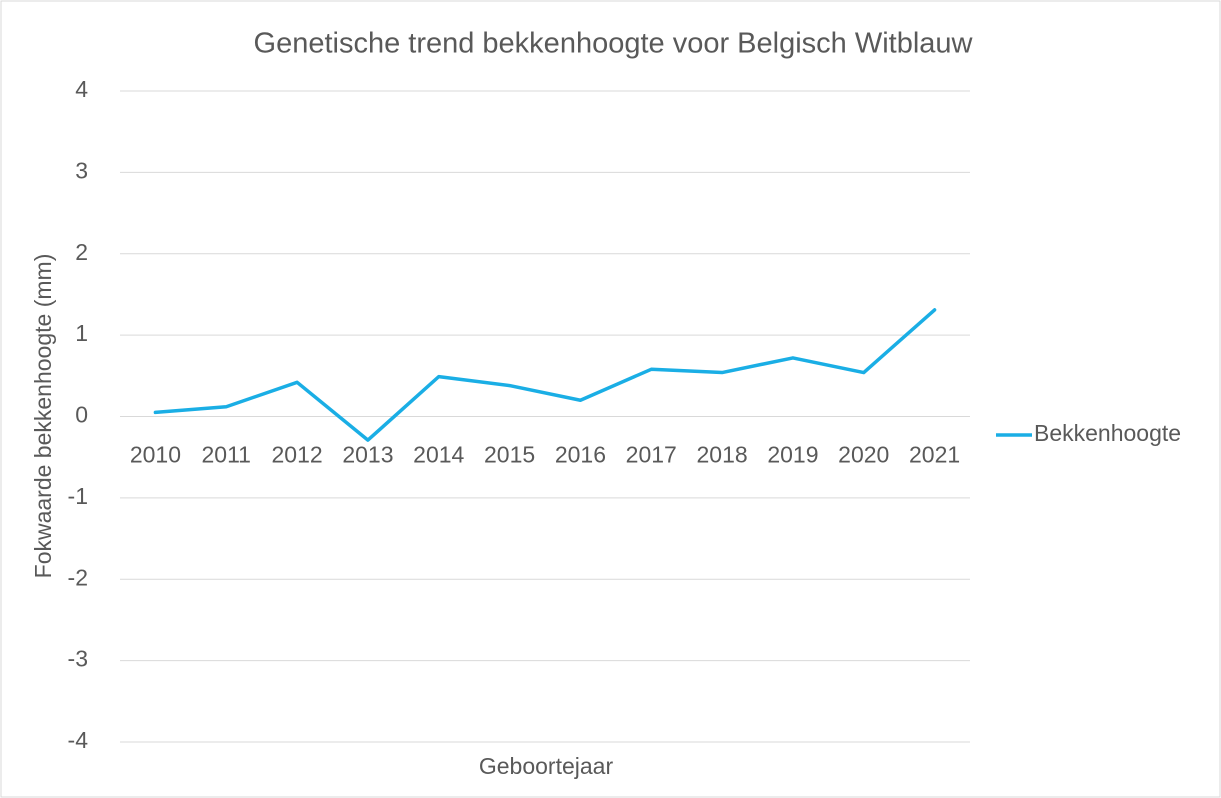  I want to click on x-tick-label: 2010, so click(155, 455).